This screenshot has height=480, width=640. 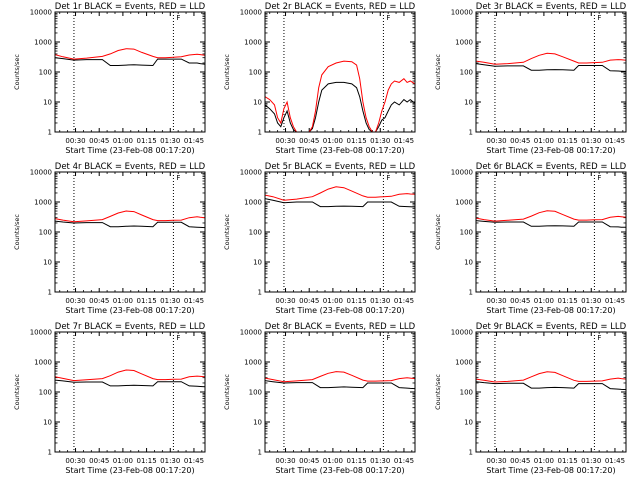 I want to click on panel-title: Det 7r BLACK = Events, RED = LLD, so click(x=130, y=327).